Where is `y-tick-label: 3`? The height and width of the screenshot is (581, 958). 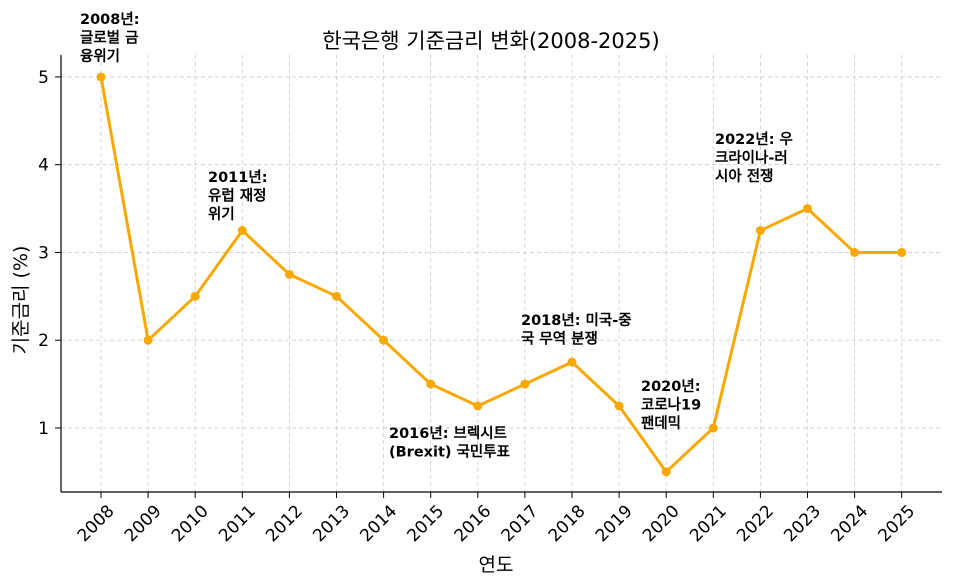
y-tick-label: 3 is located at coordinates (43, 253).